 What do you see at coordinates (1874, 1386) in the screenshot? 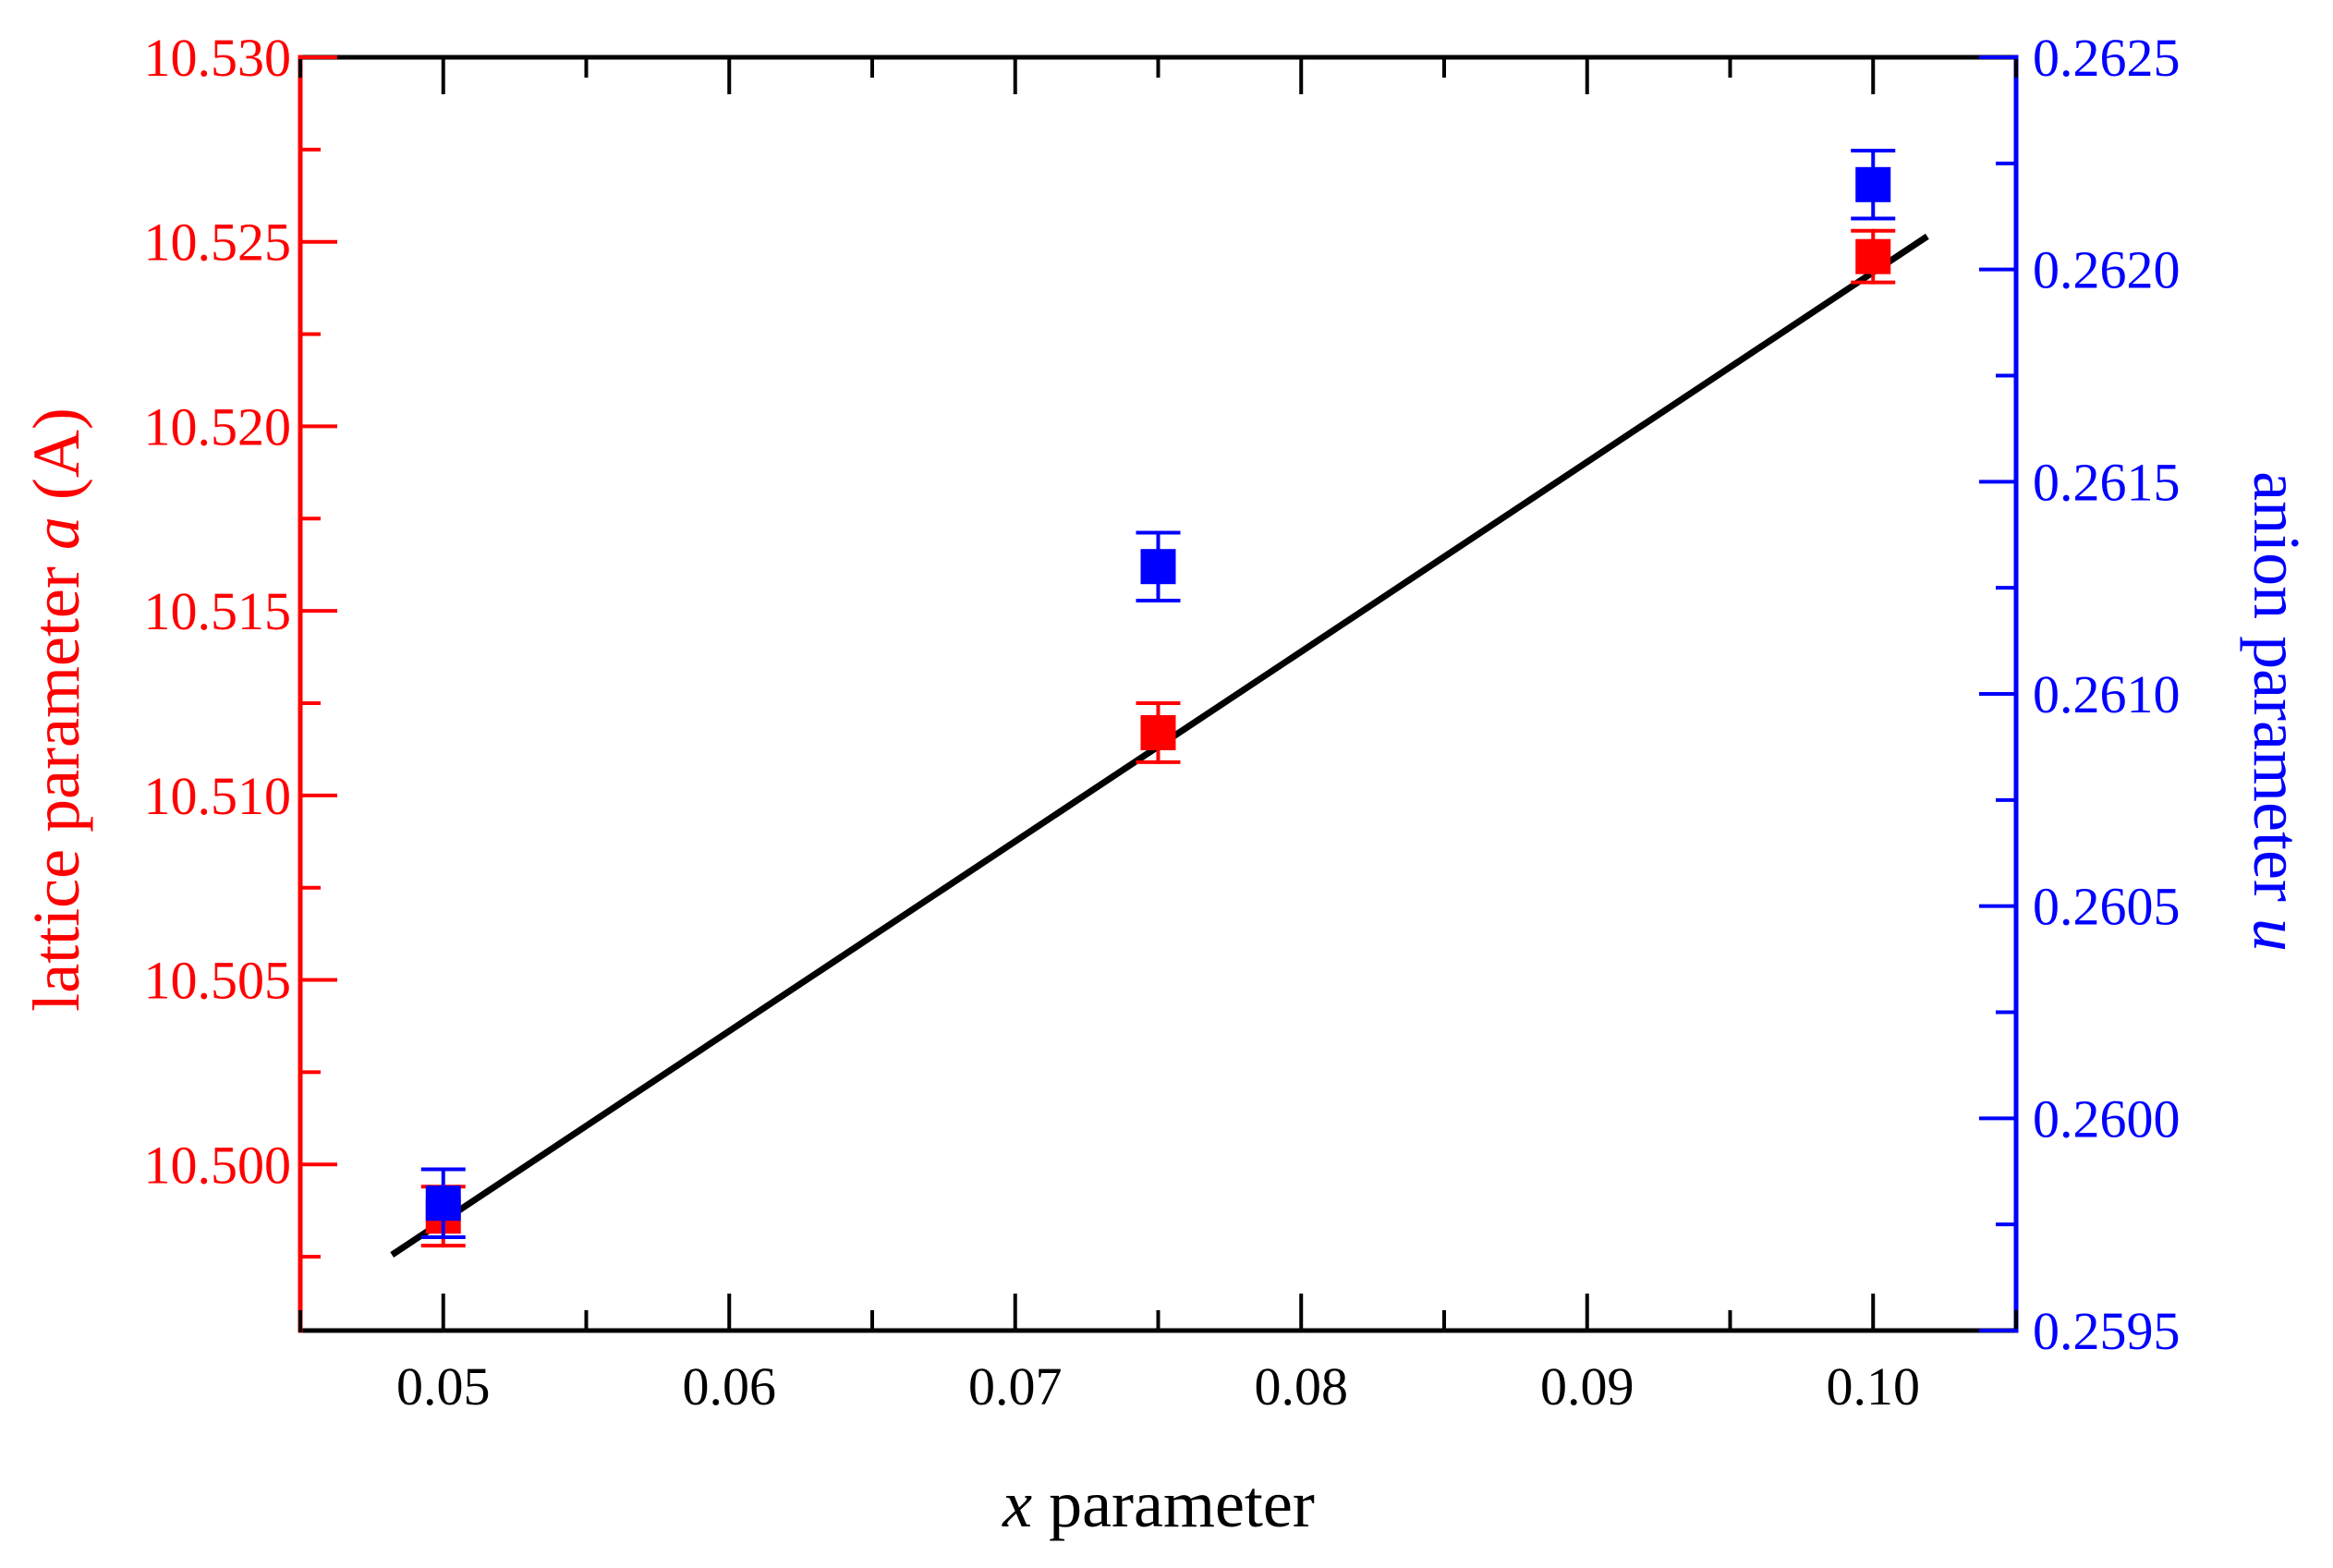
I see `x-tick-label: 0.10` at bounding box center [1874, 1386].